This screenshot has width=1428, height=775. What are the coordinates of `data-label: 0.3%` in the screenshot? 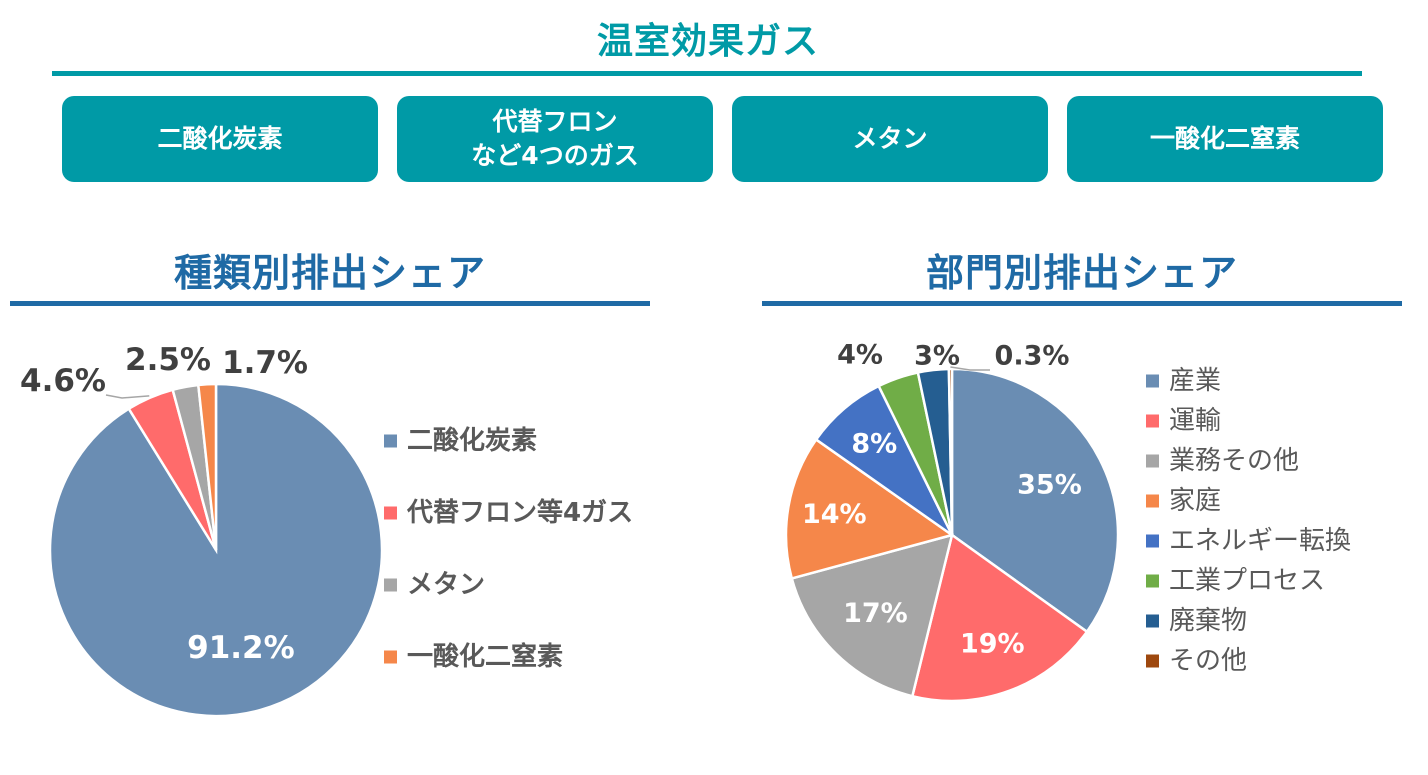 It's located at (1032, 356).